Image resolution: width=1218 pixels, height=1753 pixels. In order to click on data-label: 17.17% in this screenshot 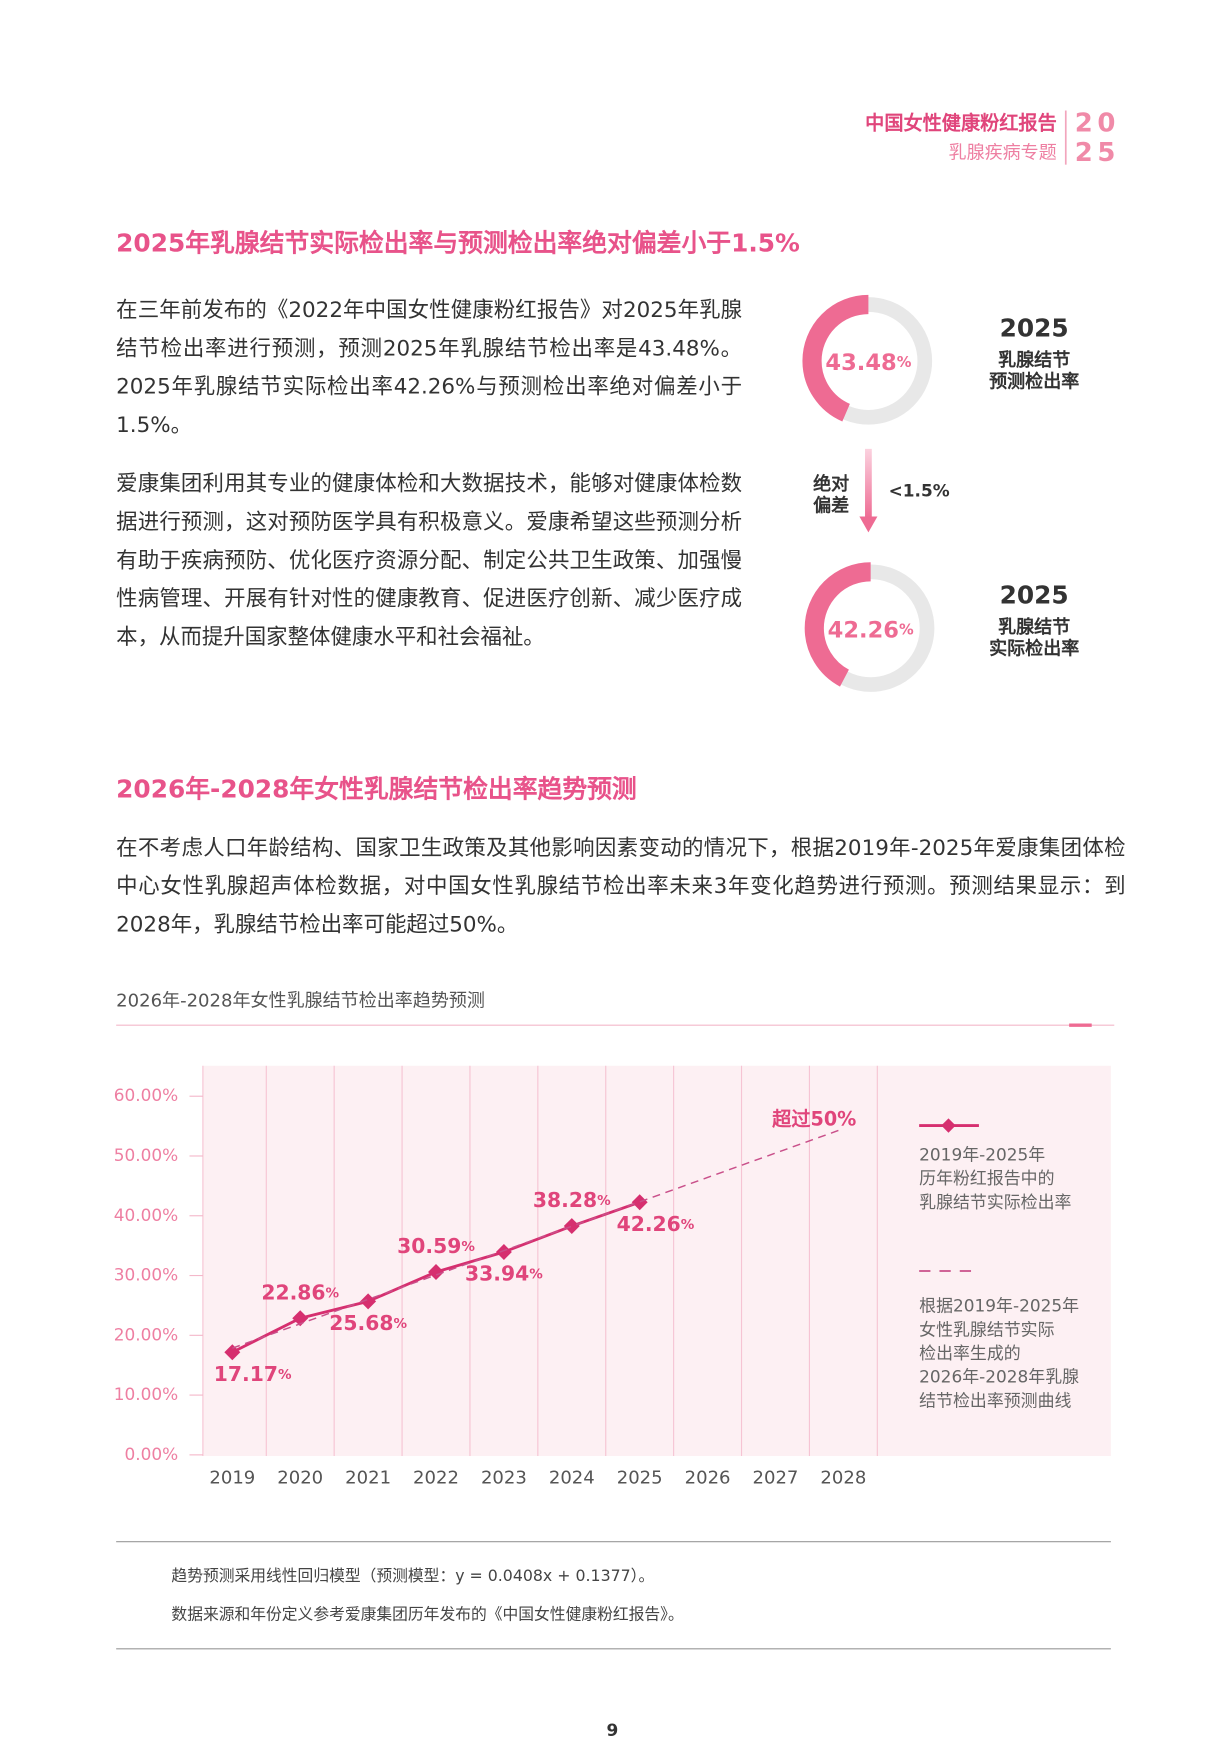, I will do `click(253, 1374)`.